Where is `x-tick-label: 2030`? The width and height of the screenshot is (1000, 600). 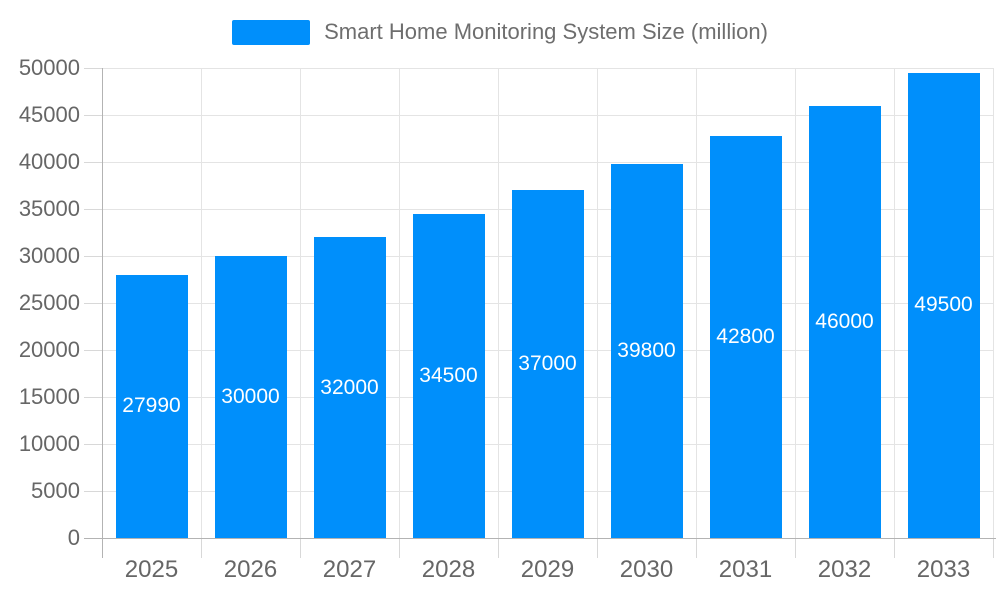 x-tick-label: 2030 is located at coordinates (646, 569).